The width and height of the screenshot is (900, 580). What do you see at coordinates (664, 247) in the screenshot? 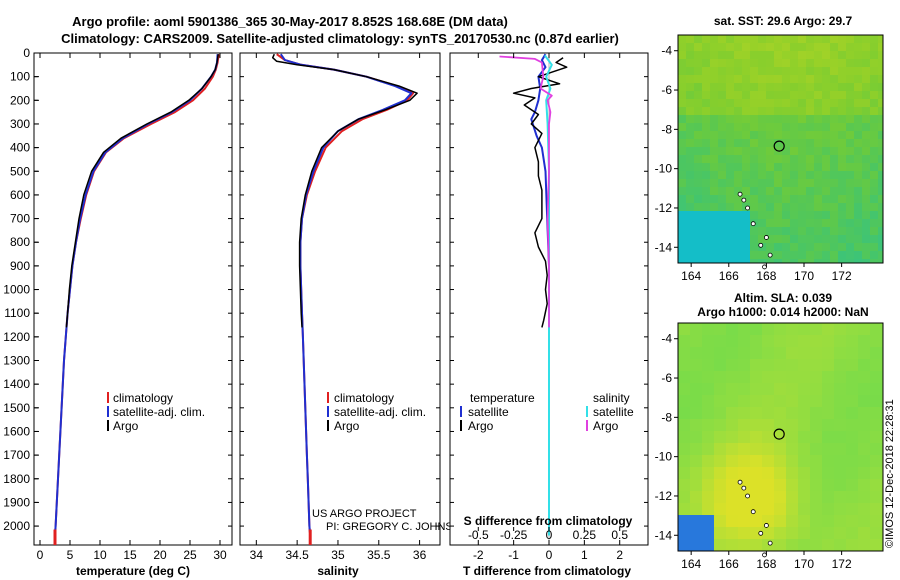
I see `map-y-tick-label: -14` at bounding box center [664, 247].